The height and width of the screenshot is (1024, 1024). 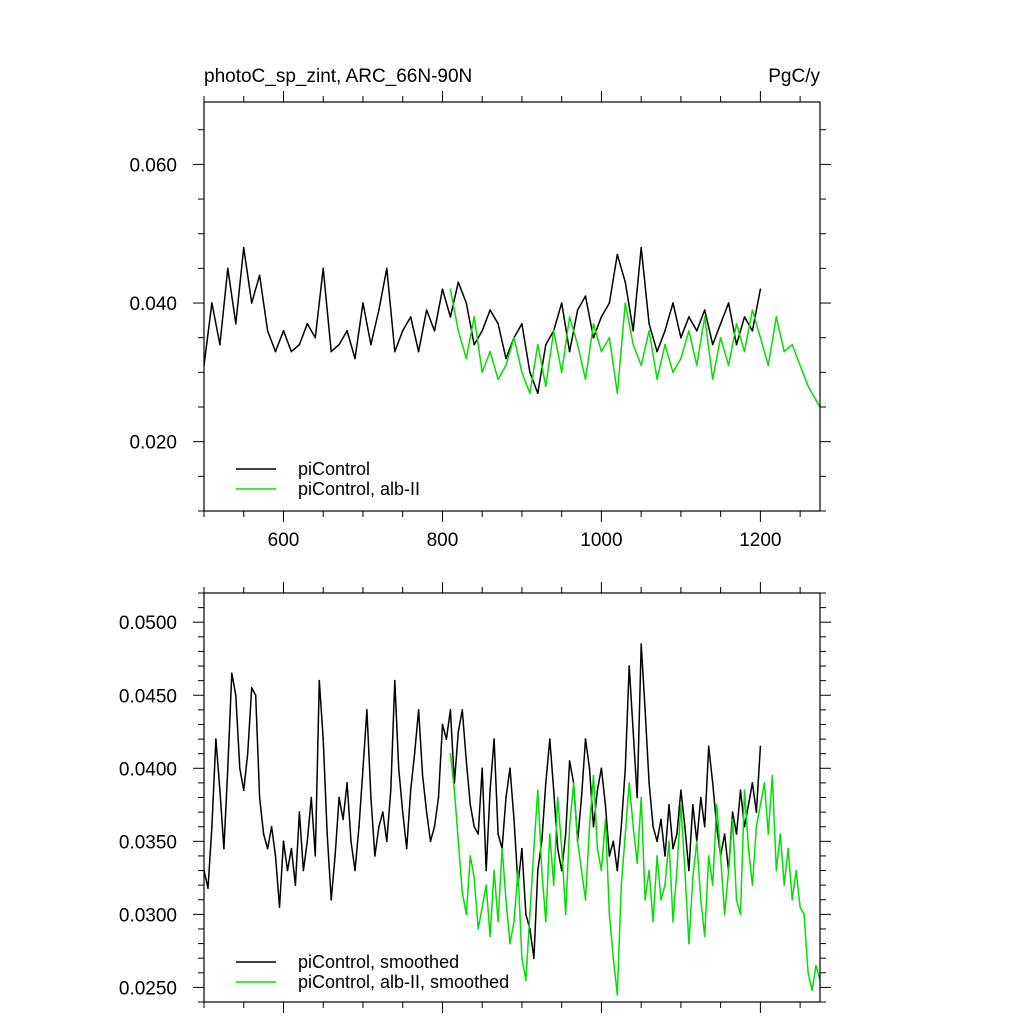 I want to click on y-tick-label: 0.060, so click(x=153, y=165).